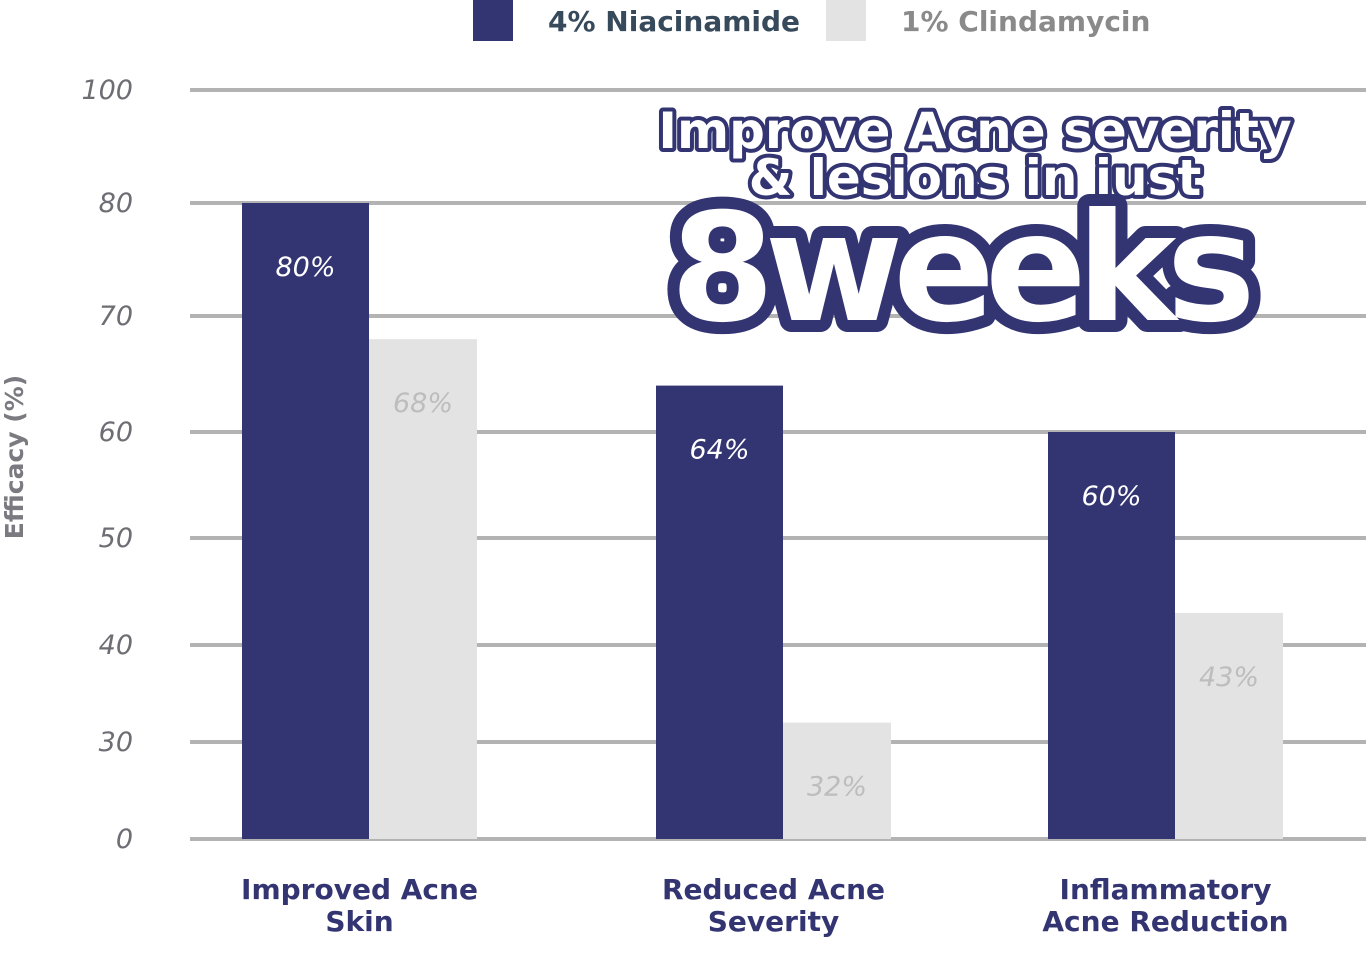 This screenshot has width=1366, height=955. What do you see at coordinates (116, 538) in the screenshot?
I see `y-tick-label: 50` at bounding box center [116, 538].